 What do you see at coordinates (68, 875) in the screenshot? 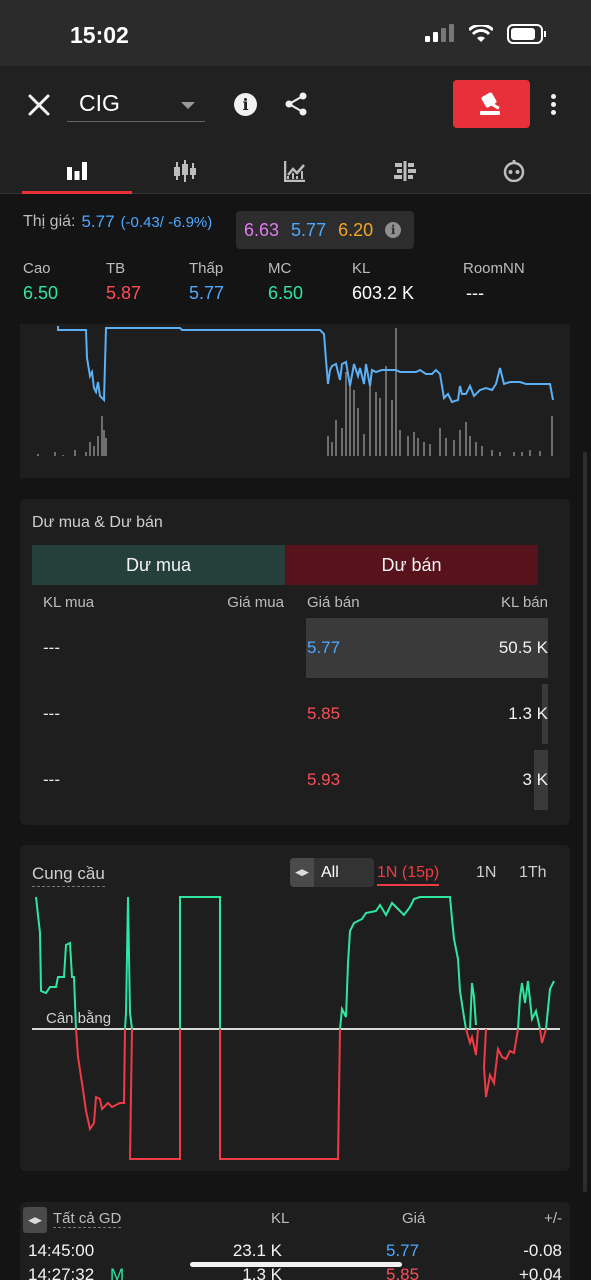
I see `supply-demand-title: Cung cầu` at bounding box center [68, 875].